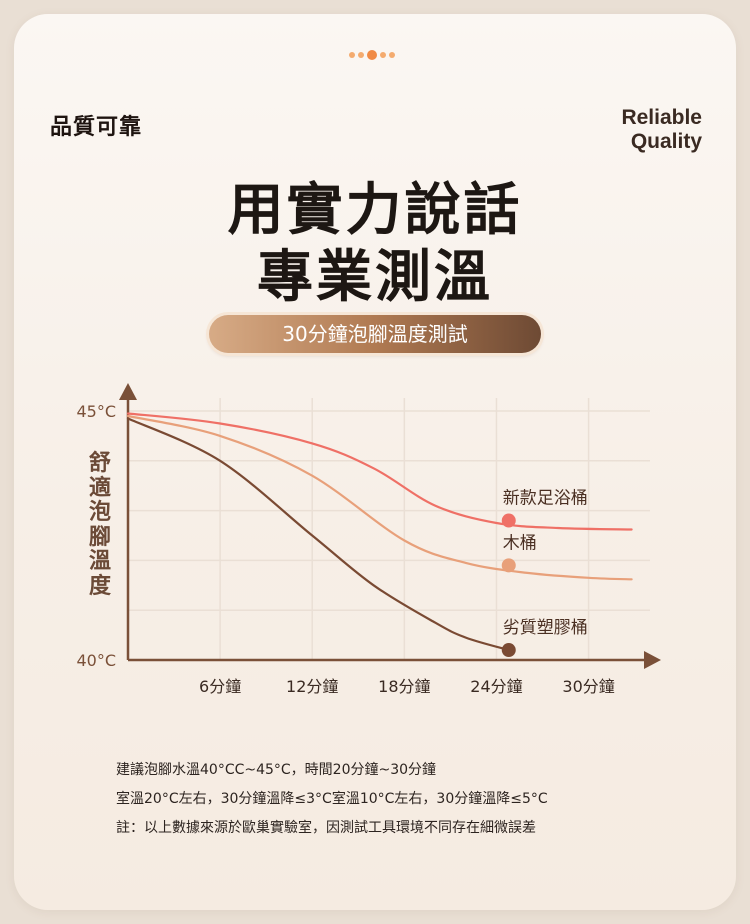 The height and width of the screenshot is (924, 750). I want to click on y-axis-label: 舒適泡腳溫度, so click(100, 525).